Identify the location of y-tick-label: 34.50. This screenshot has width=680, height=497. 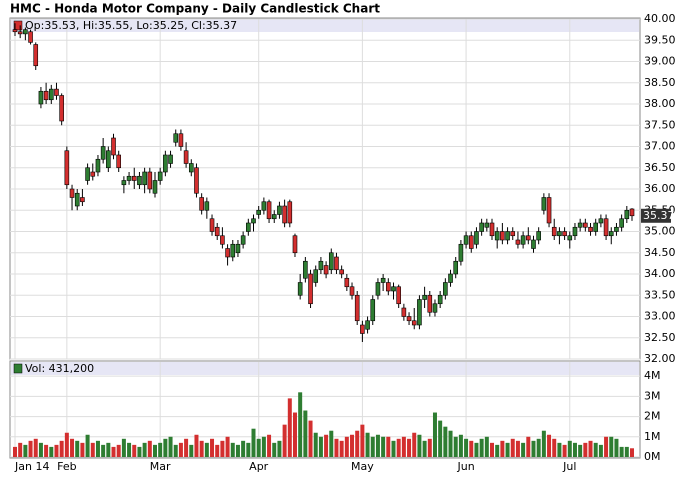
(660, 252).